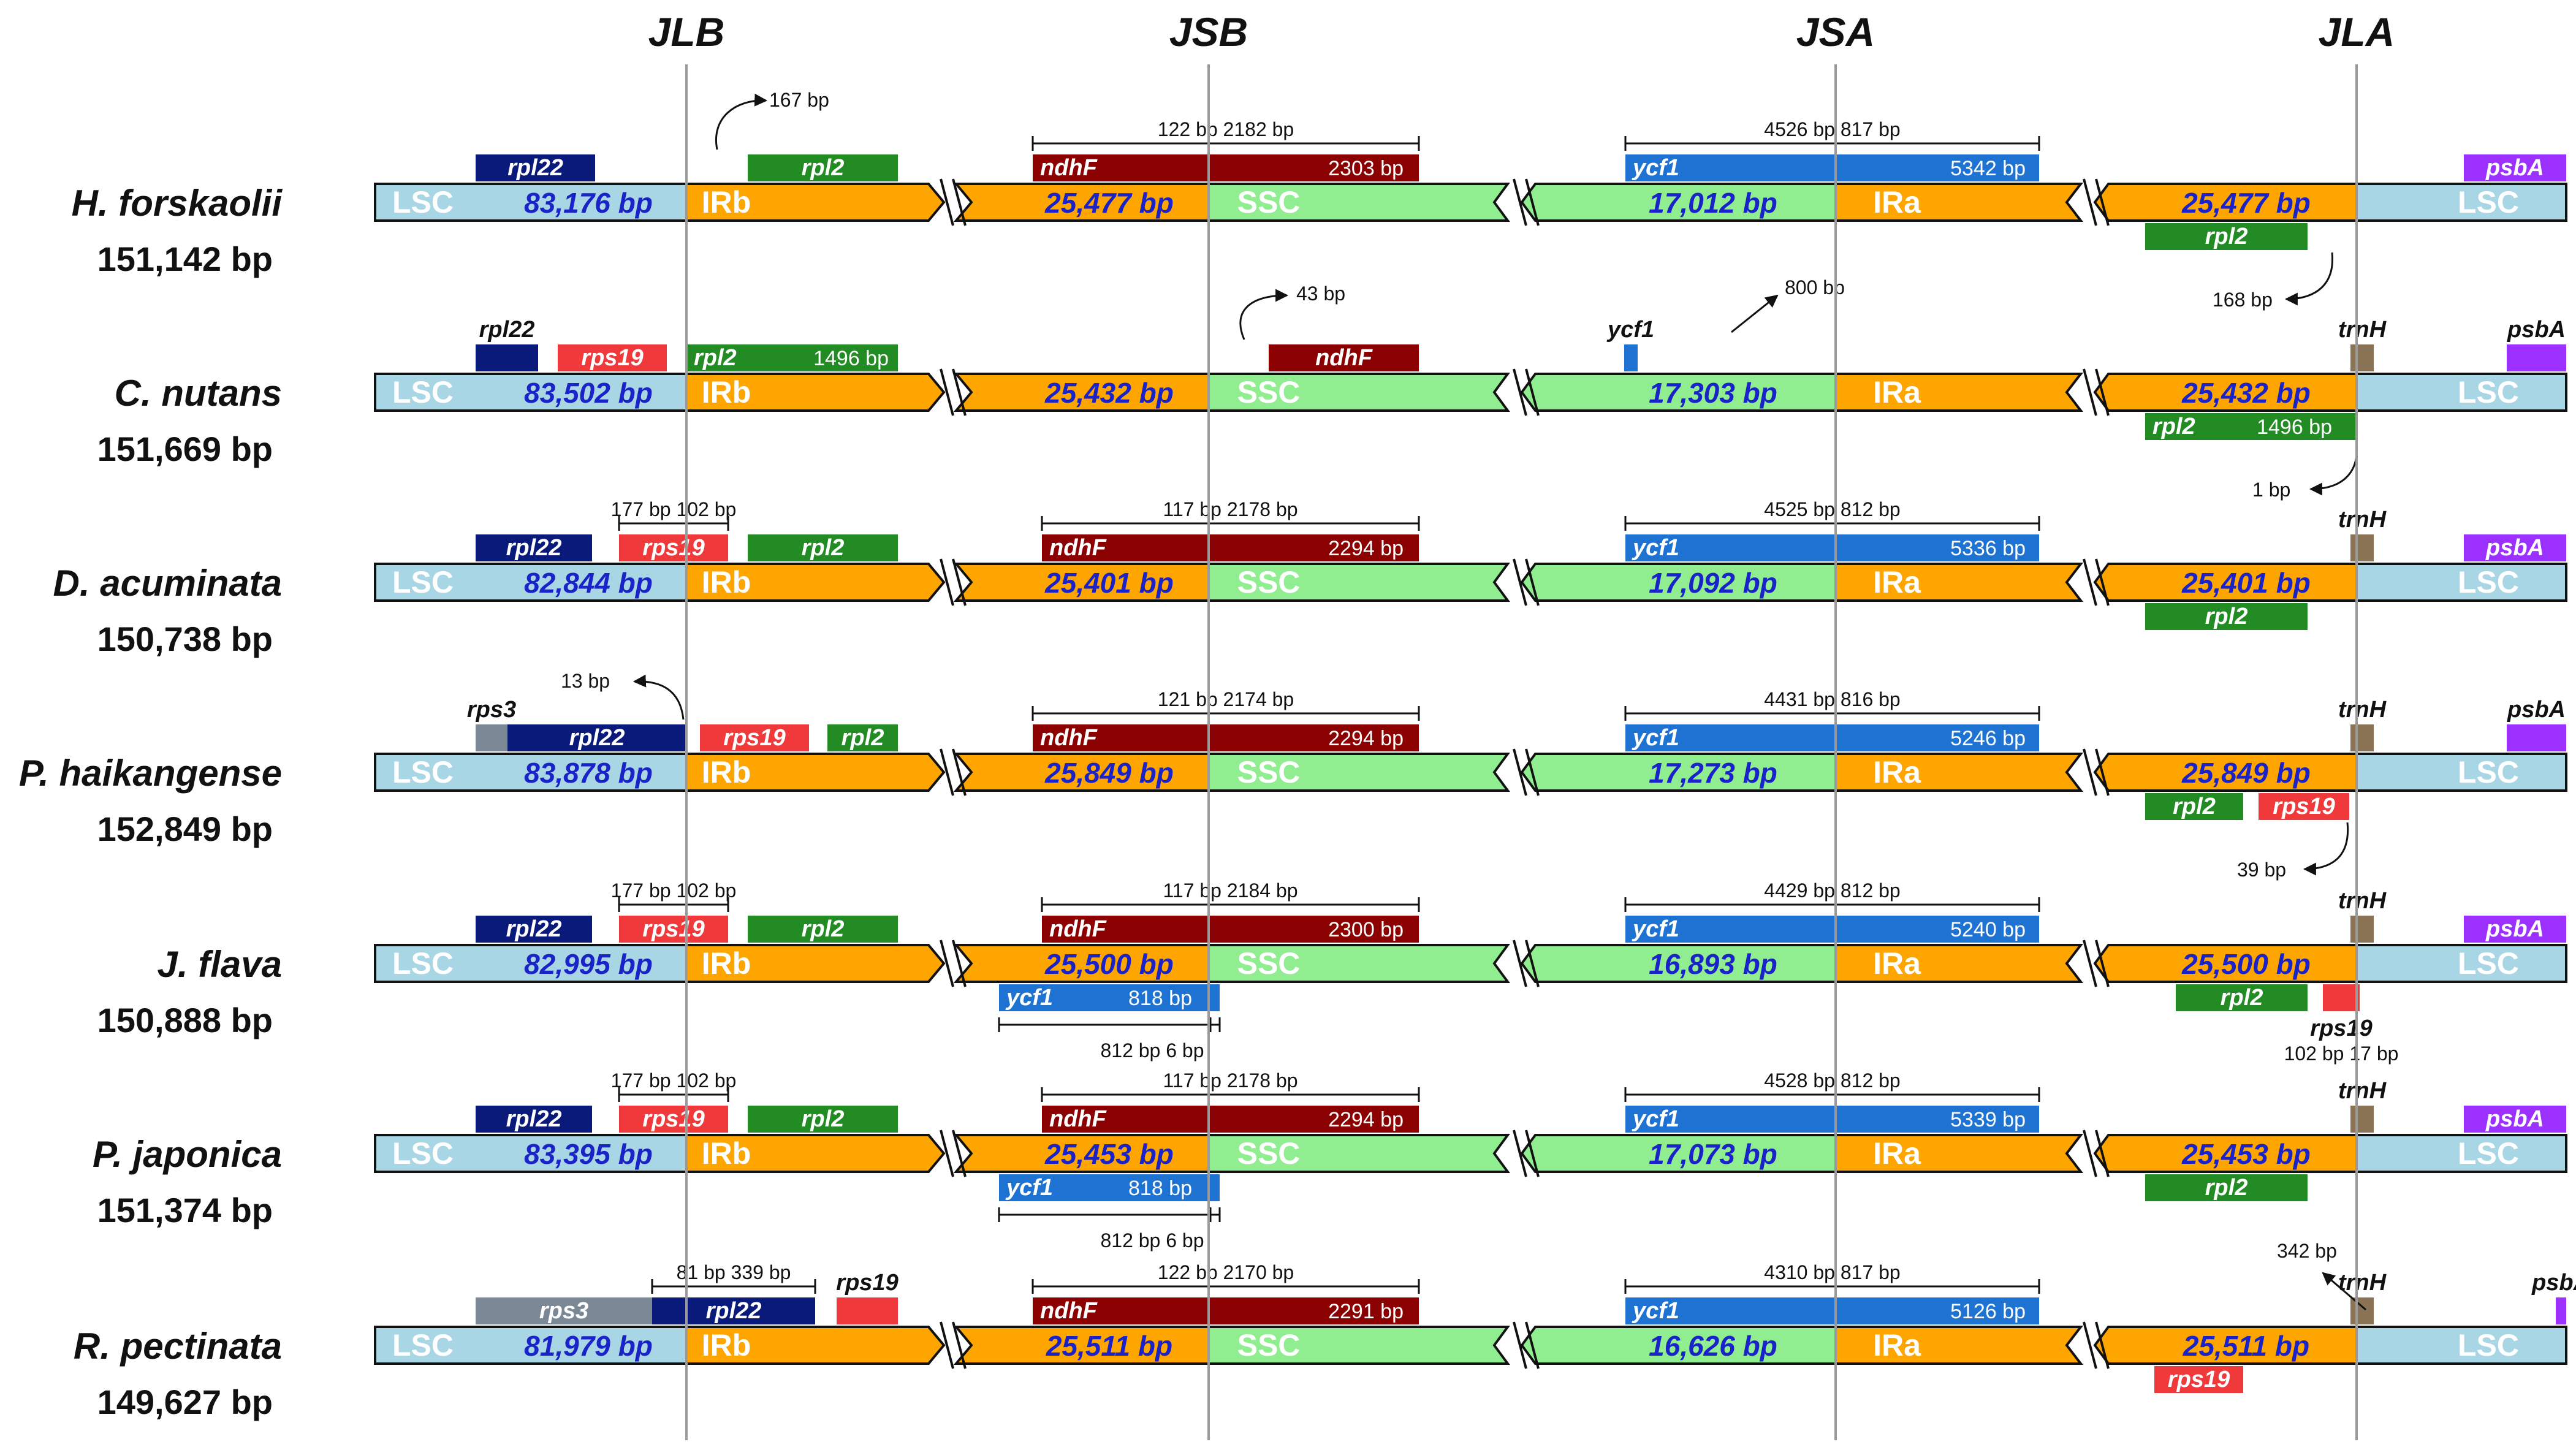 The image size is (2576, 1447). Describe the element at coordinates (2271, 490) in the screenshot. I see `dist-jla-text: 1 bp` at that location.